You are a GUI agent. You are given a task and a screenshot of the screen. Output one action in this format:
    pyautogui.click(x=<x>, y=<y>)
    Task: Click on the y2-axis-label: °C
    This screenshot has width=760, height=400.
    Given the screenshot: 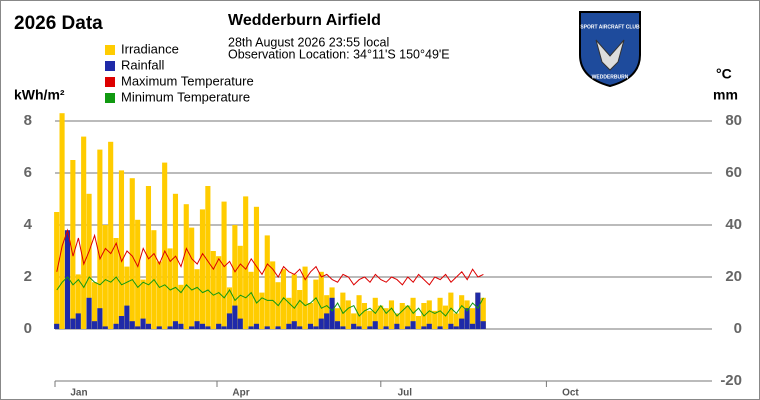 What is the action you would take?
    pyautogui.click(x=724, y=74)
    